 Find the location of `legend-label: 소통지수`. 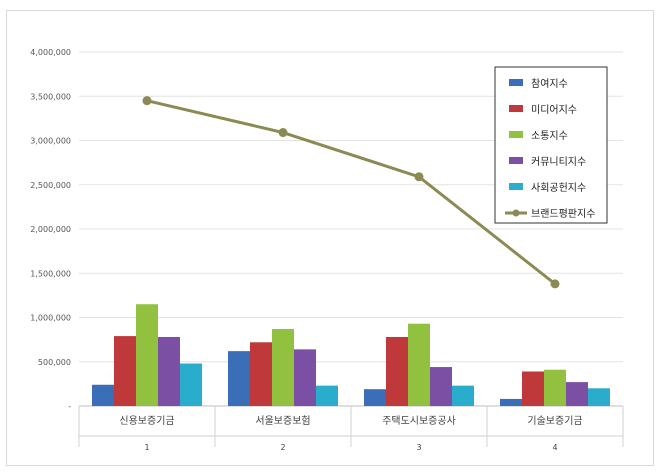

legend-label: 소통지수 is located at coordinates (549, 136).